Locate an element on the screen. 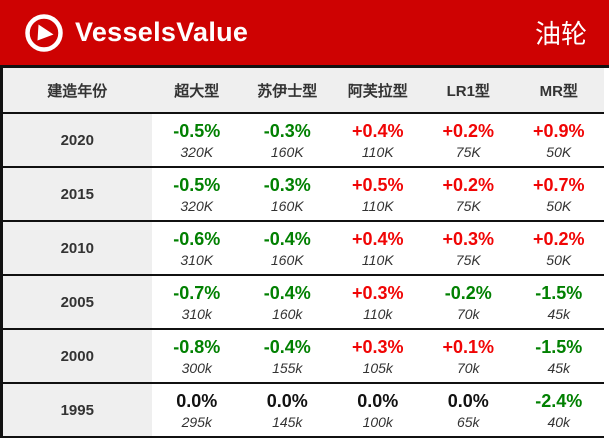  pct-change: -0.2% is located at coordinates (468, 292).